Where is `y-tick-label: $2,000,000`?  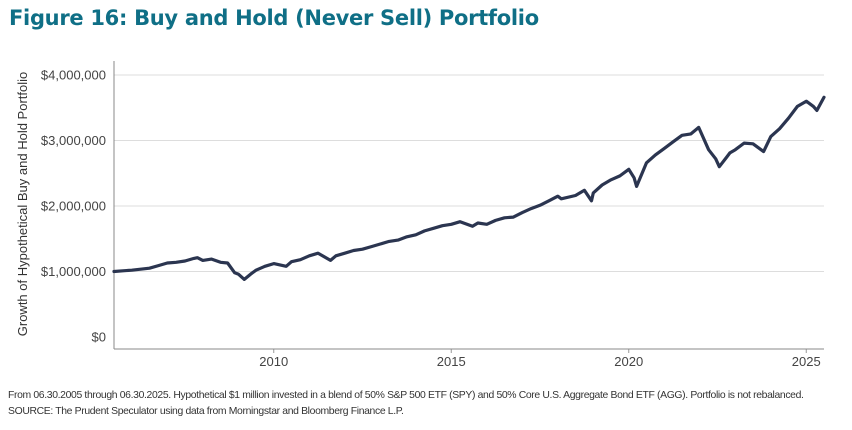
y-tick-label: $2,000,000 is located at coordinates (73, 206).